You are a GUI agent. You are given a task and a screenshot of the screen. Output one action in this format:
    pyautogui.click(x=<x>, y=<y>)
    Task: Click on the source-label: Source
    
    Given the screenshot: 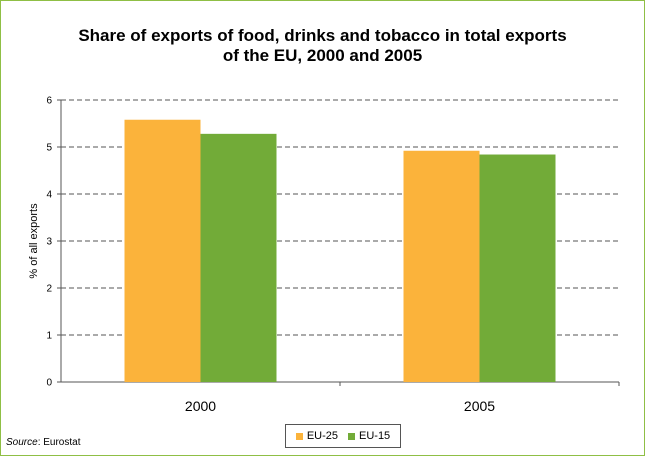 What is the action you would take?
    pyautogui.click(x=22, y=442)
    